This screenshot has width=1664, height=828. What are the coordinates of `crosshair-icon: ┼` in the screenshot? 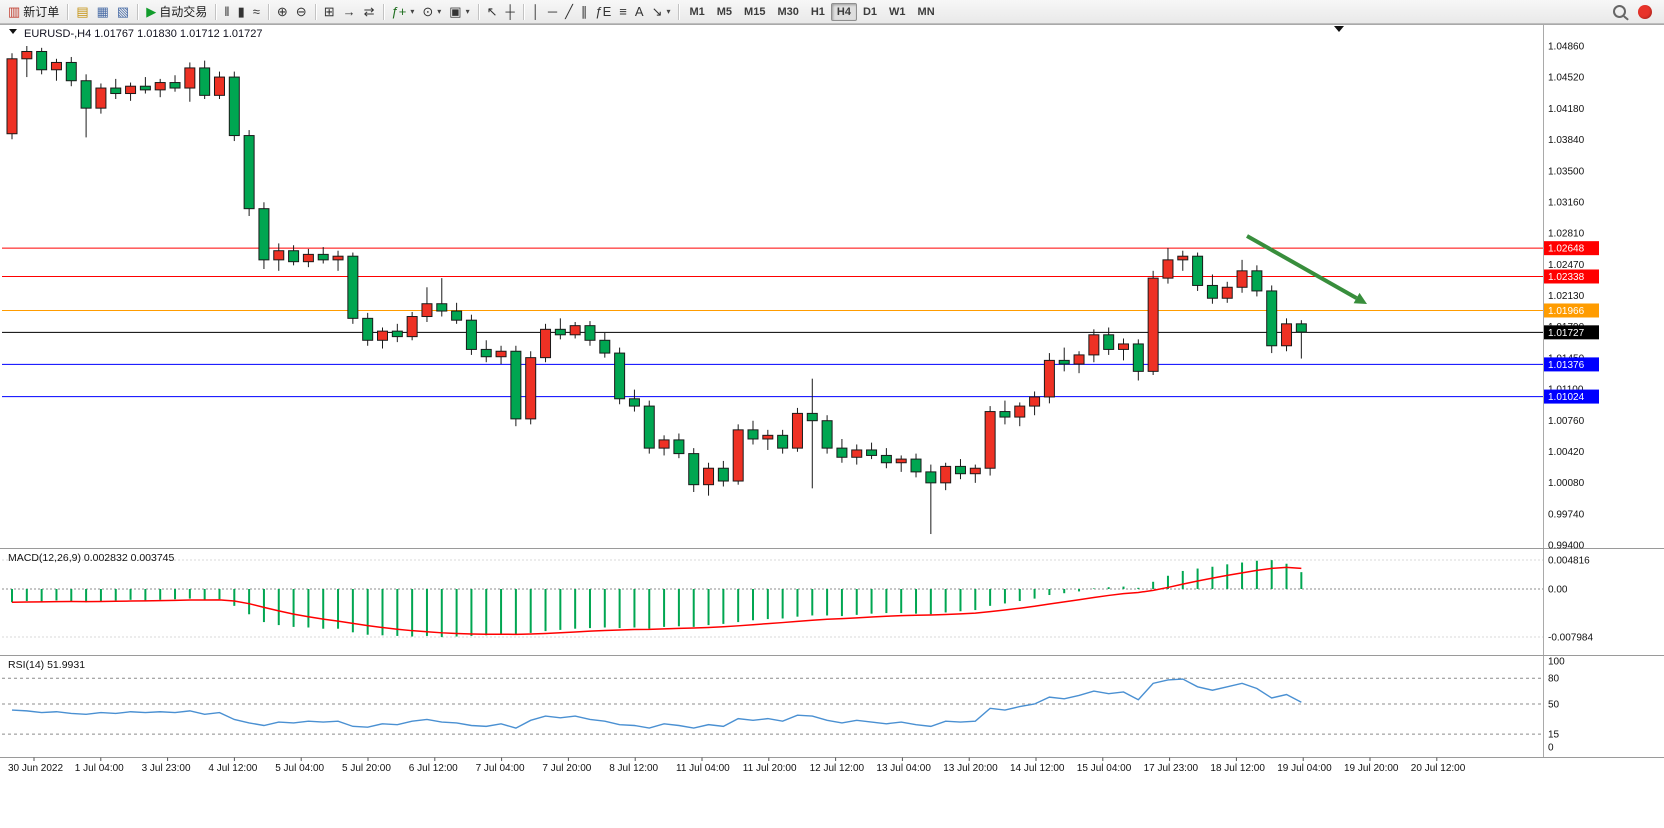 It's located at (510, 11).